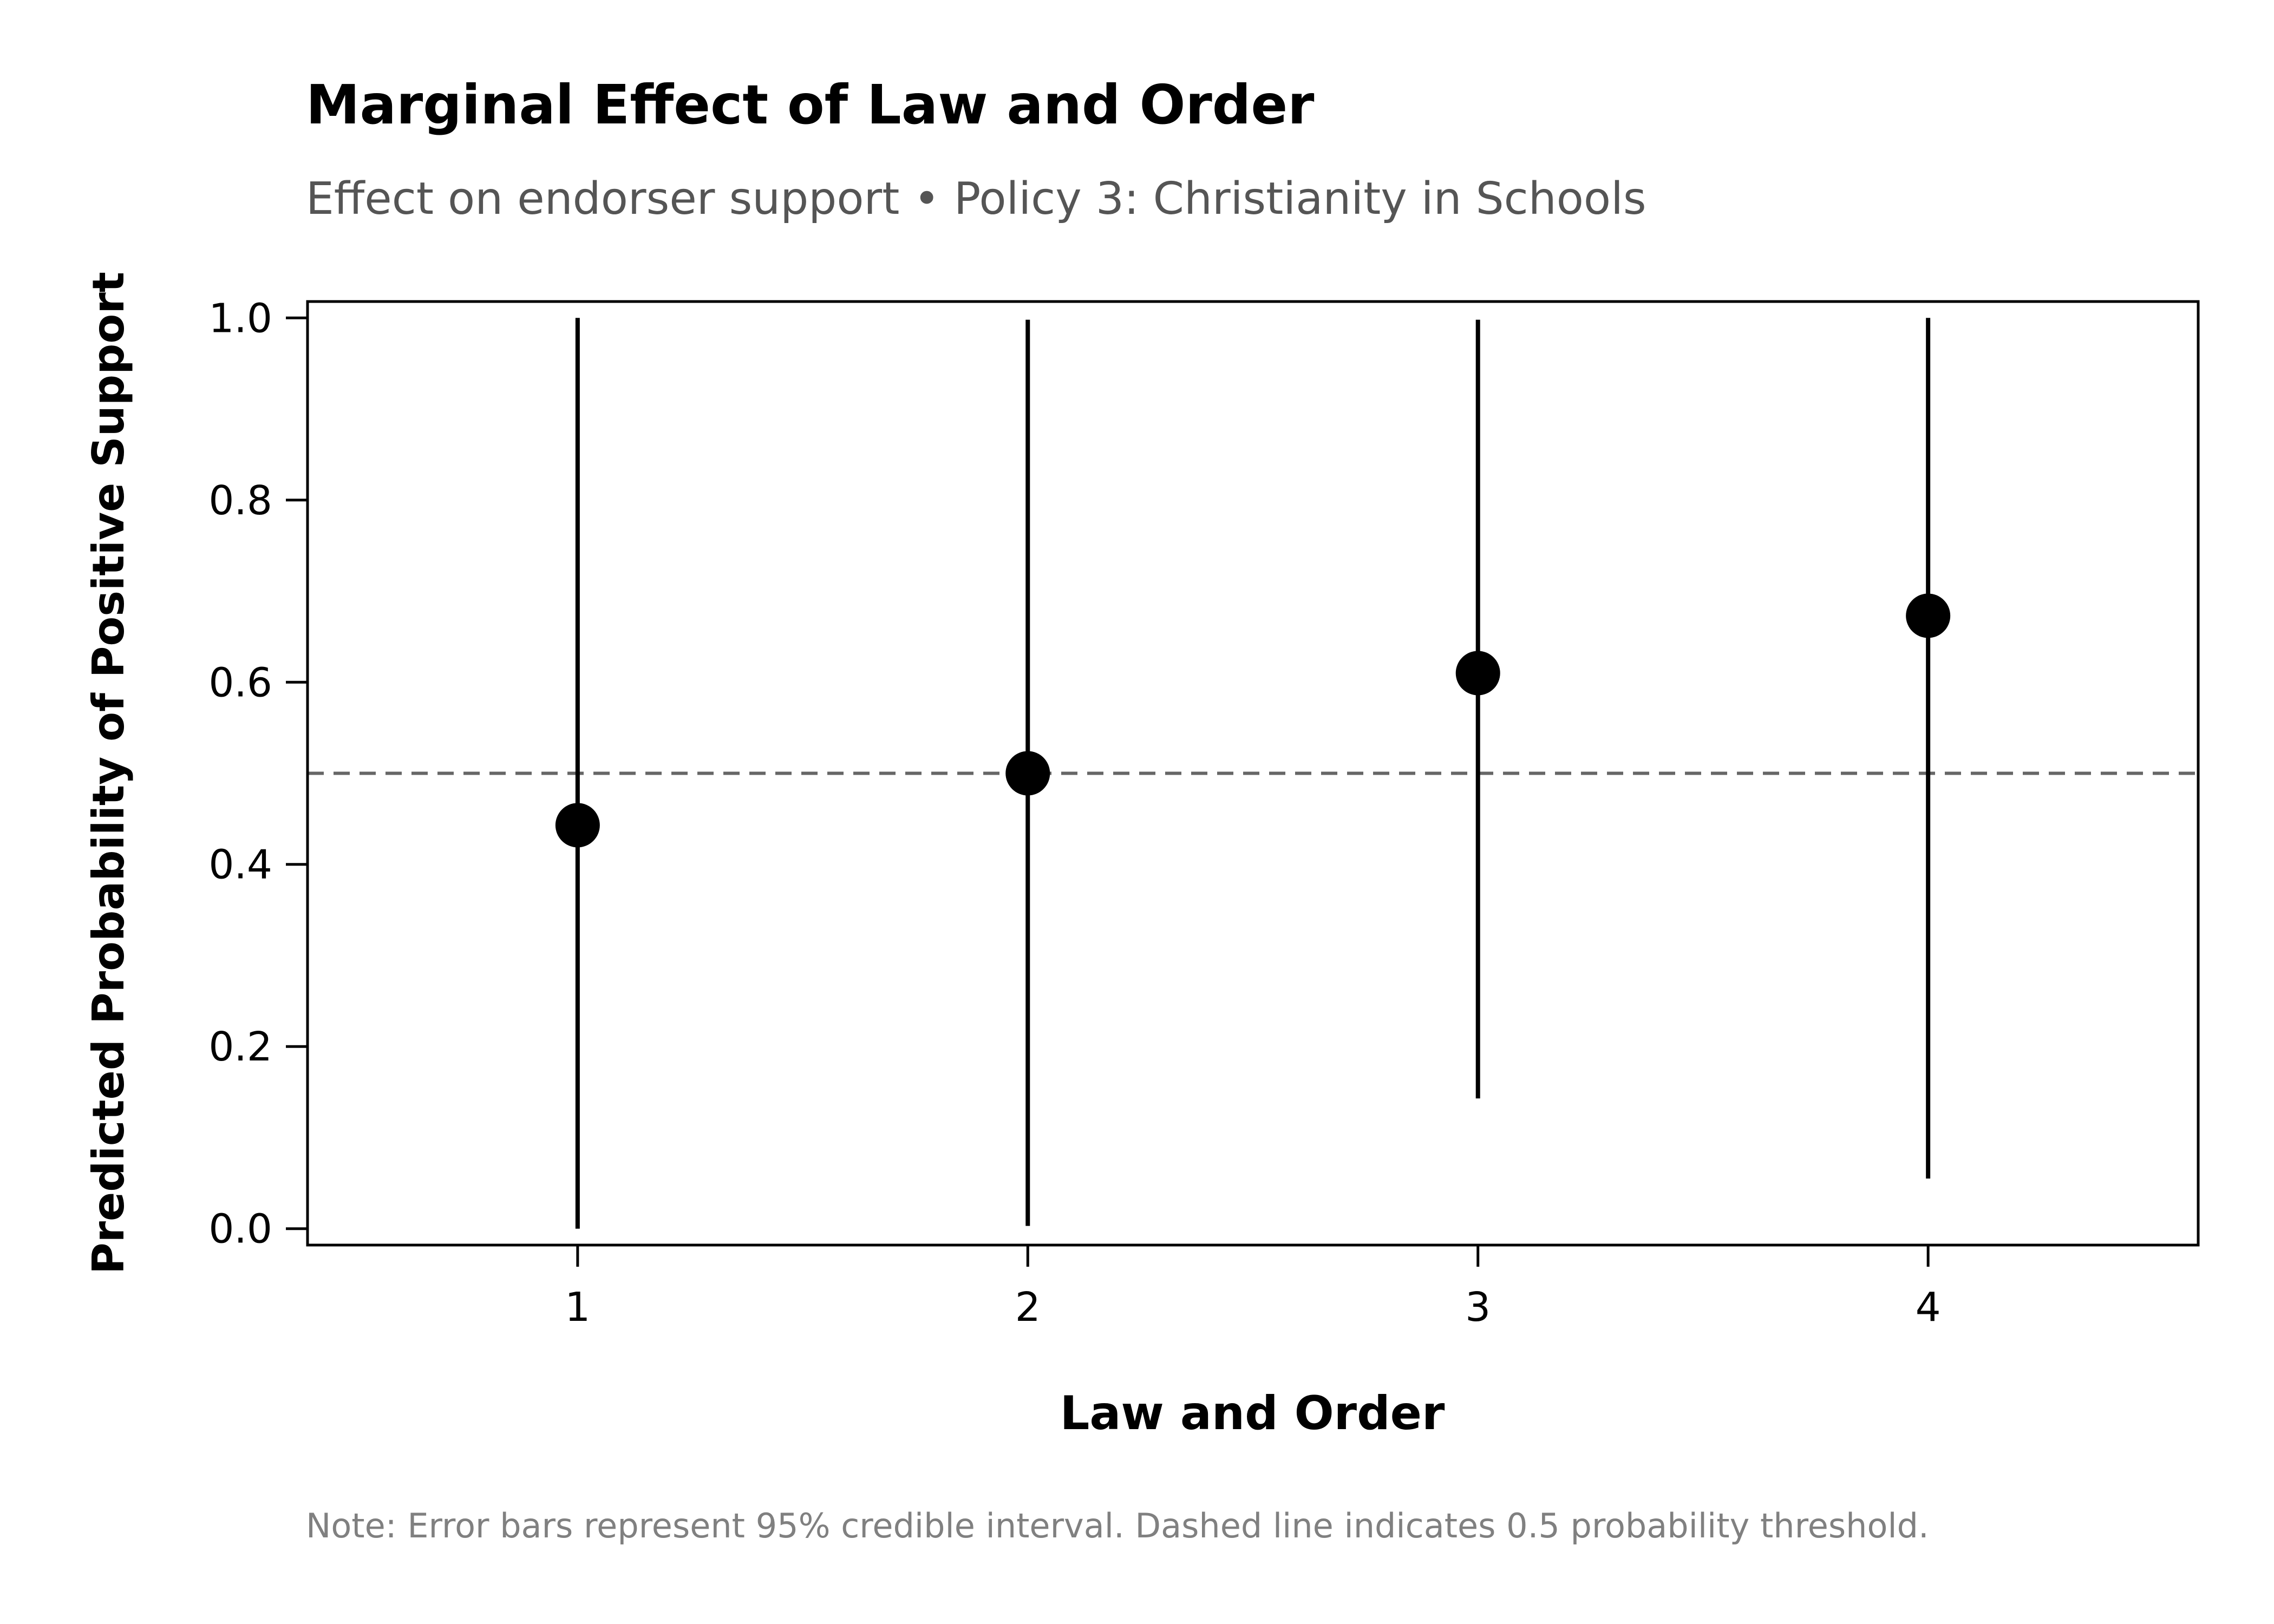 The height and width of the screenshot is (1624, 2274). What do you see at coordinates (258, 774) in the screenshot?
I see `y-axis: 0.0 0.2 0.4 0.6 0.8 1.0` at bounding box center [258, 774].